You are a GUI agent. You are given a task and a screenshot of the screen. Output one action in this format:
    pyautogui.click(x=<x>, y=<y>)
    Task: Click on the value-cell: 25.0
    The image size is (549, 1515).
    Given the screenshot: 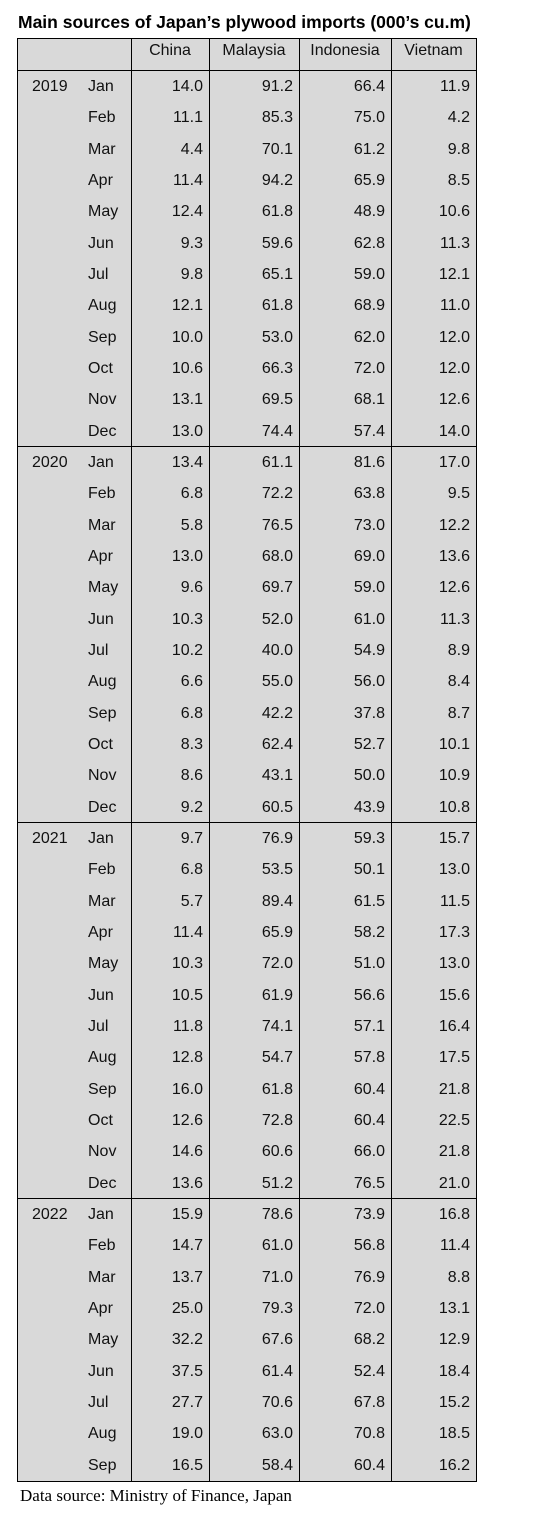 What is the action you would take?
    pyautogui.click(x=187, y=1308)
    